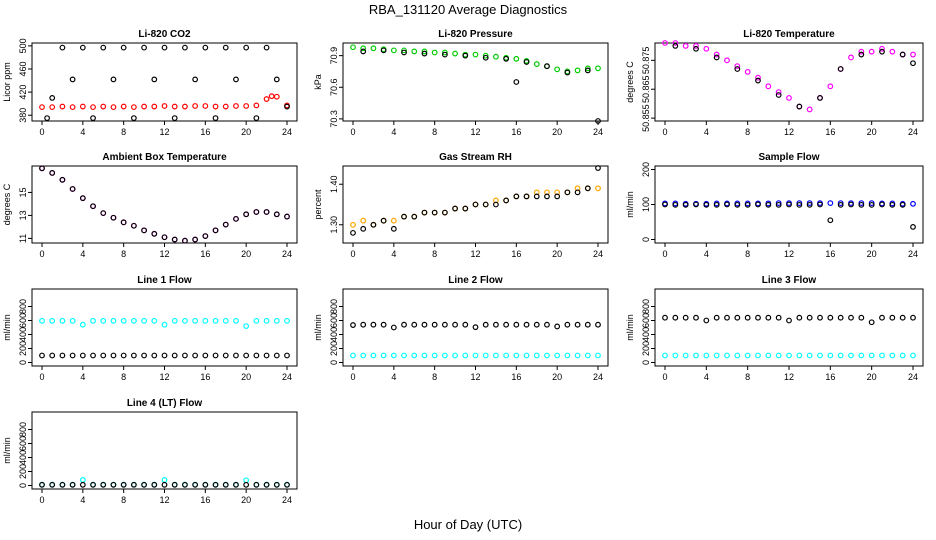 The height and width of the screenshot is (540, 936). Describe the element at coordinates (318, 204) in the screenshot. I see `y-axis-label: percent` at that location.